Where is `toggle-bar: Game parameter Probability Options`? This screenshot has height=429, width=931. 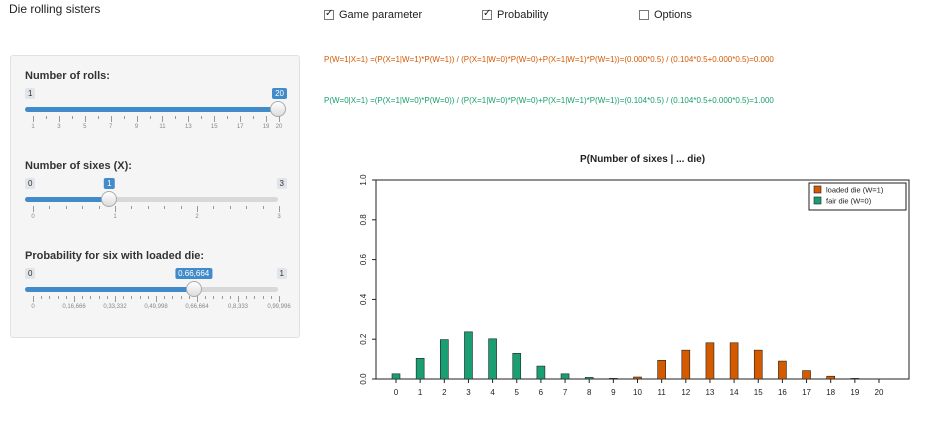 toggle-bar: Game parameter Probability Options is located at coordinates (465, 15).